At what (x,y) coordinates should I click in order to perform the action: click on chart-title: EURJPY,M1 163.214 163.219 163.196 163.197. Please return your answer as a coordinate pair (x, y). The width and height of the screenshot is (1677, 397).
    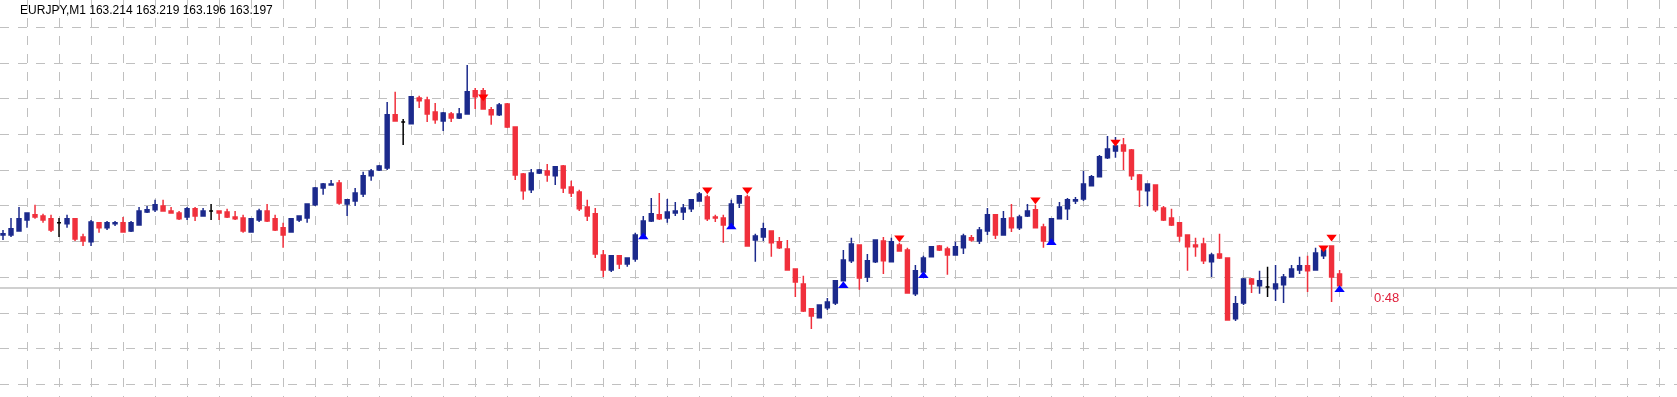
    Looking at the image, I should click on (147, 10).